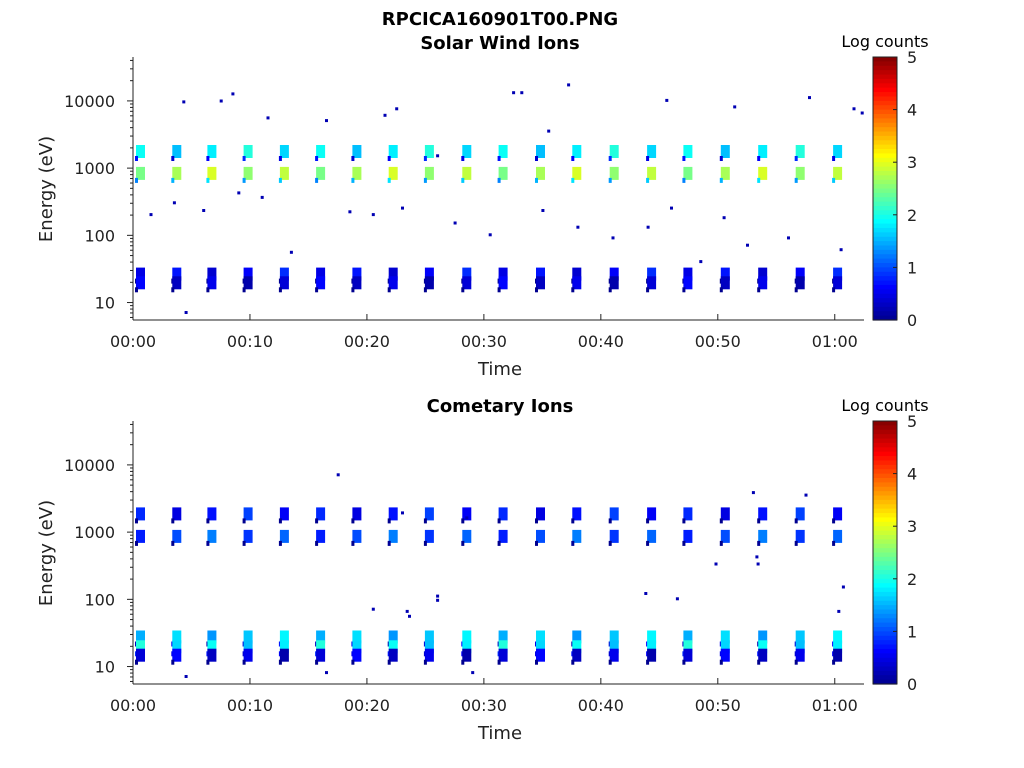 The width and height of the screenshot is (1024, 768). I want to click on colorbar-tick-label: 3, so click(912, 526).